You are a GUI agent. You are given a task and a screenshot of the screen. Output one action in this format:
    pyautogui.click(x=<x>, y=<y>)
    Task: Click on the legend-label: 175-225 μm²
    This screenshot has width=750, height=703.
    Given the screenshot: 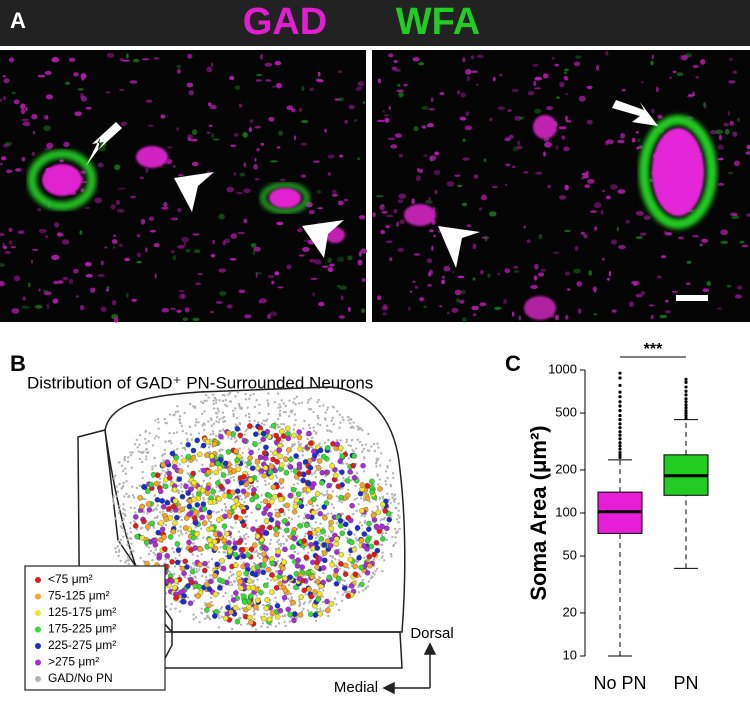 What is the action you would take?
    pyautogui.click(x=82, y=629)
    